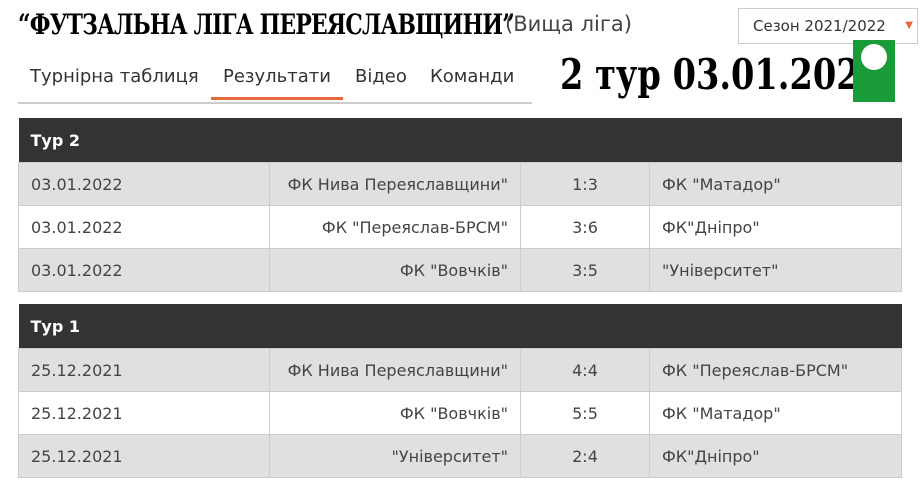 The width and height of the screenshot is (920, 487). I want to click on season-select: Сезон 2021/2022 ▼, so click(828, 26).